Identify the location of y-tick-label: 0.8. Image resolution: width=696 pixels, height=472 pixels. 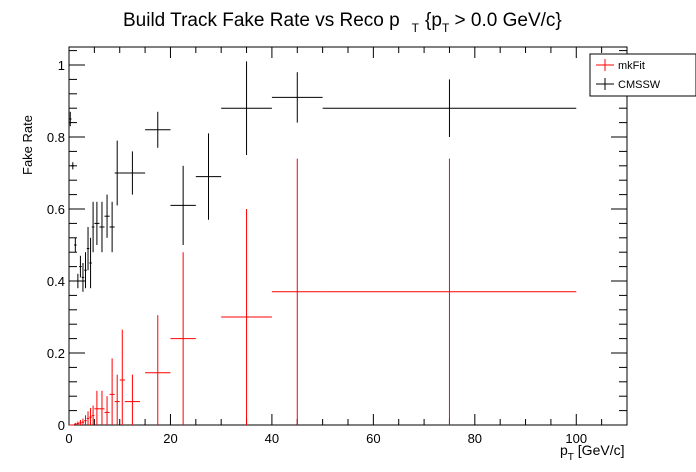
(56, 137).